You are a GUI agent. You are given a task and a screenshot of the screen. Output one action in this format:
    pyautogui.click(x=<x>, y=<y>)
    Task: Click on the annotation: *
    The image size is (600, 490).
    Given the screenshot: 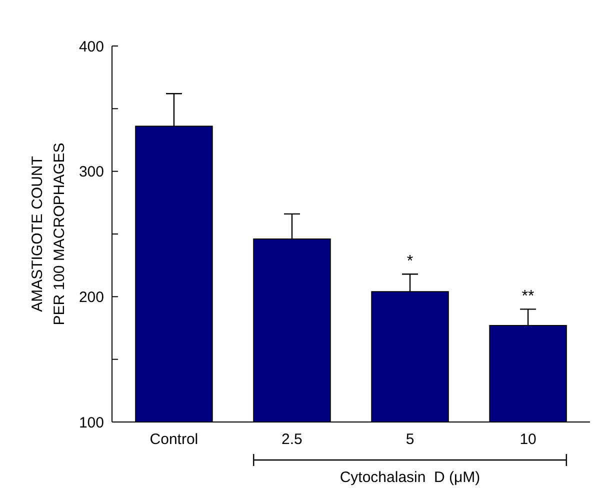 What is the action you would take?
    pyautogui.click(x=410, y=261)
    